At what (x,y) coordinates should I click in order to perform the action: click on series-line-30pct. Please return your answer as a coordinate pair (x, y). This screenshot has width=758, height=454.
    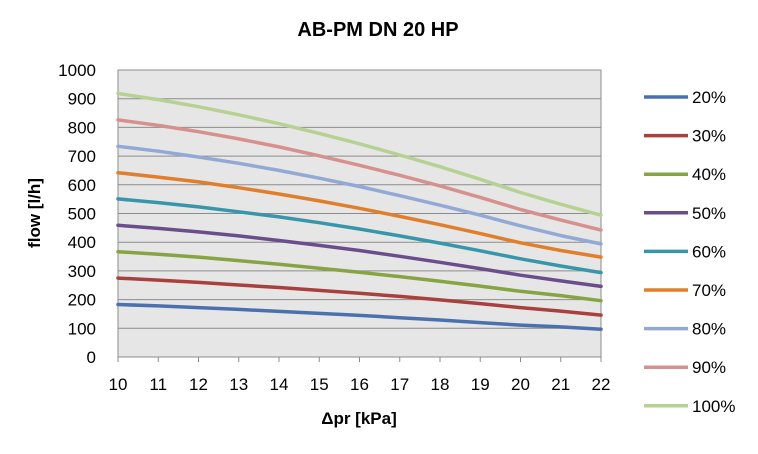
    Looking at the image, I should click on (359, 296).